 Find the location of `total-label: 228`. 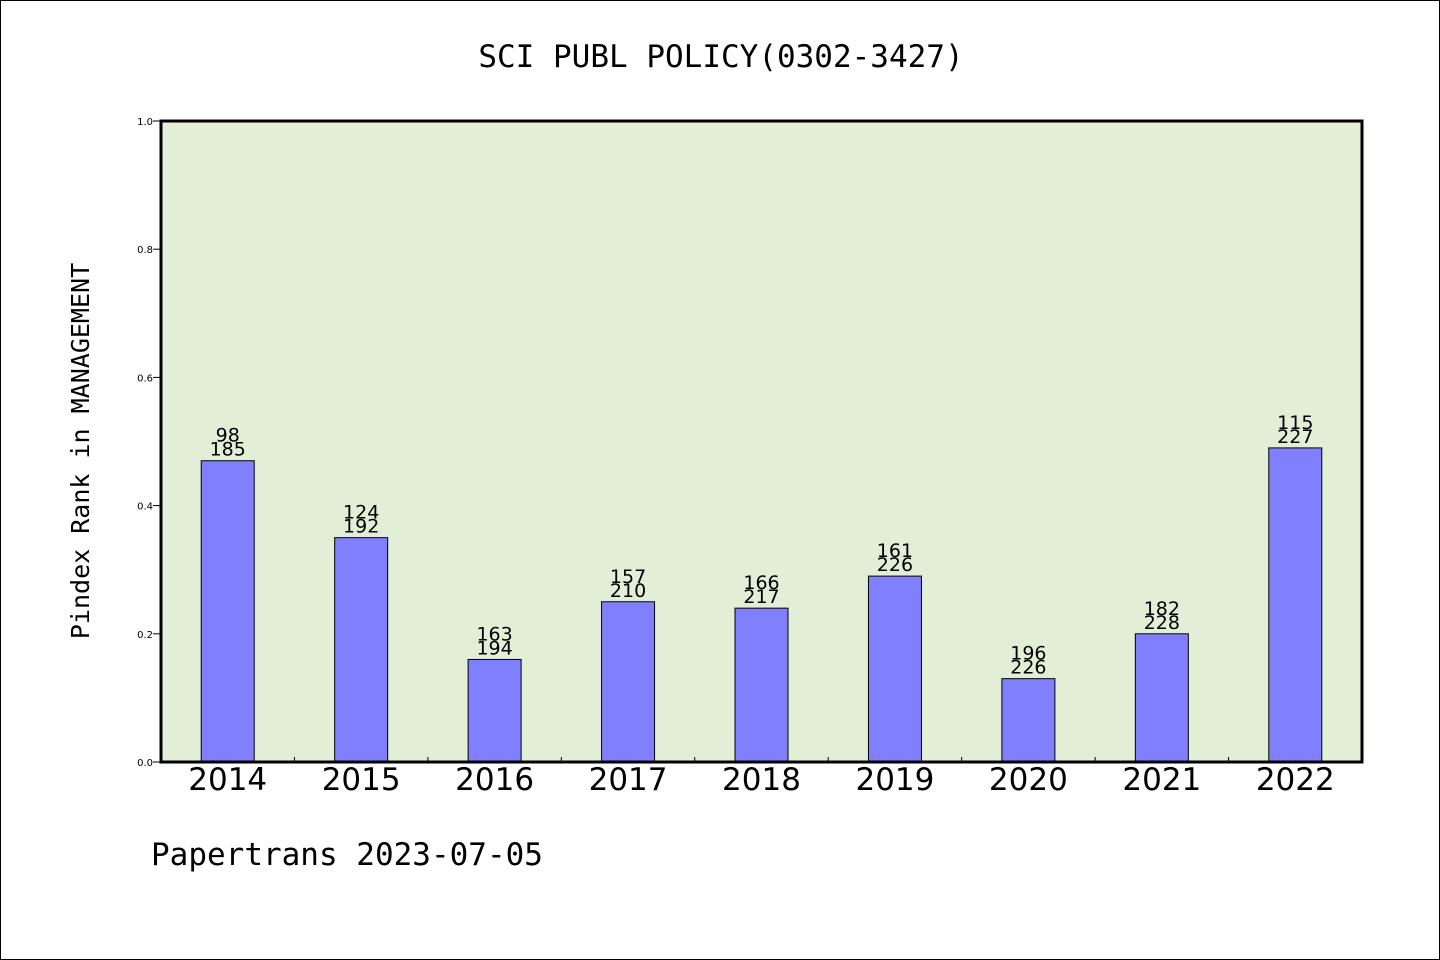

total-label: 228 is located at coordinates (1162, 623).